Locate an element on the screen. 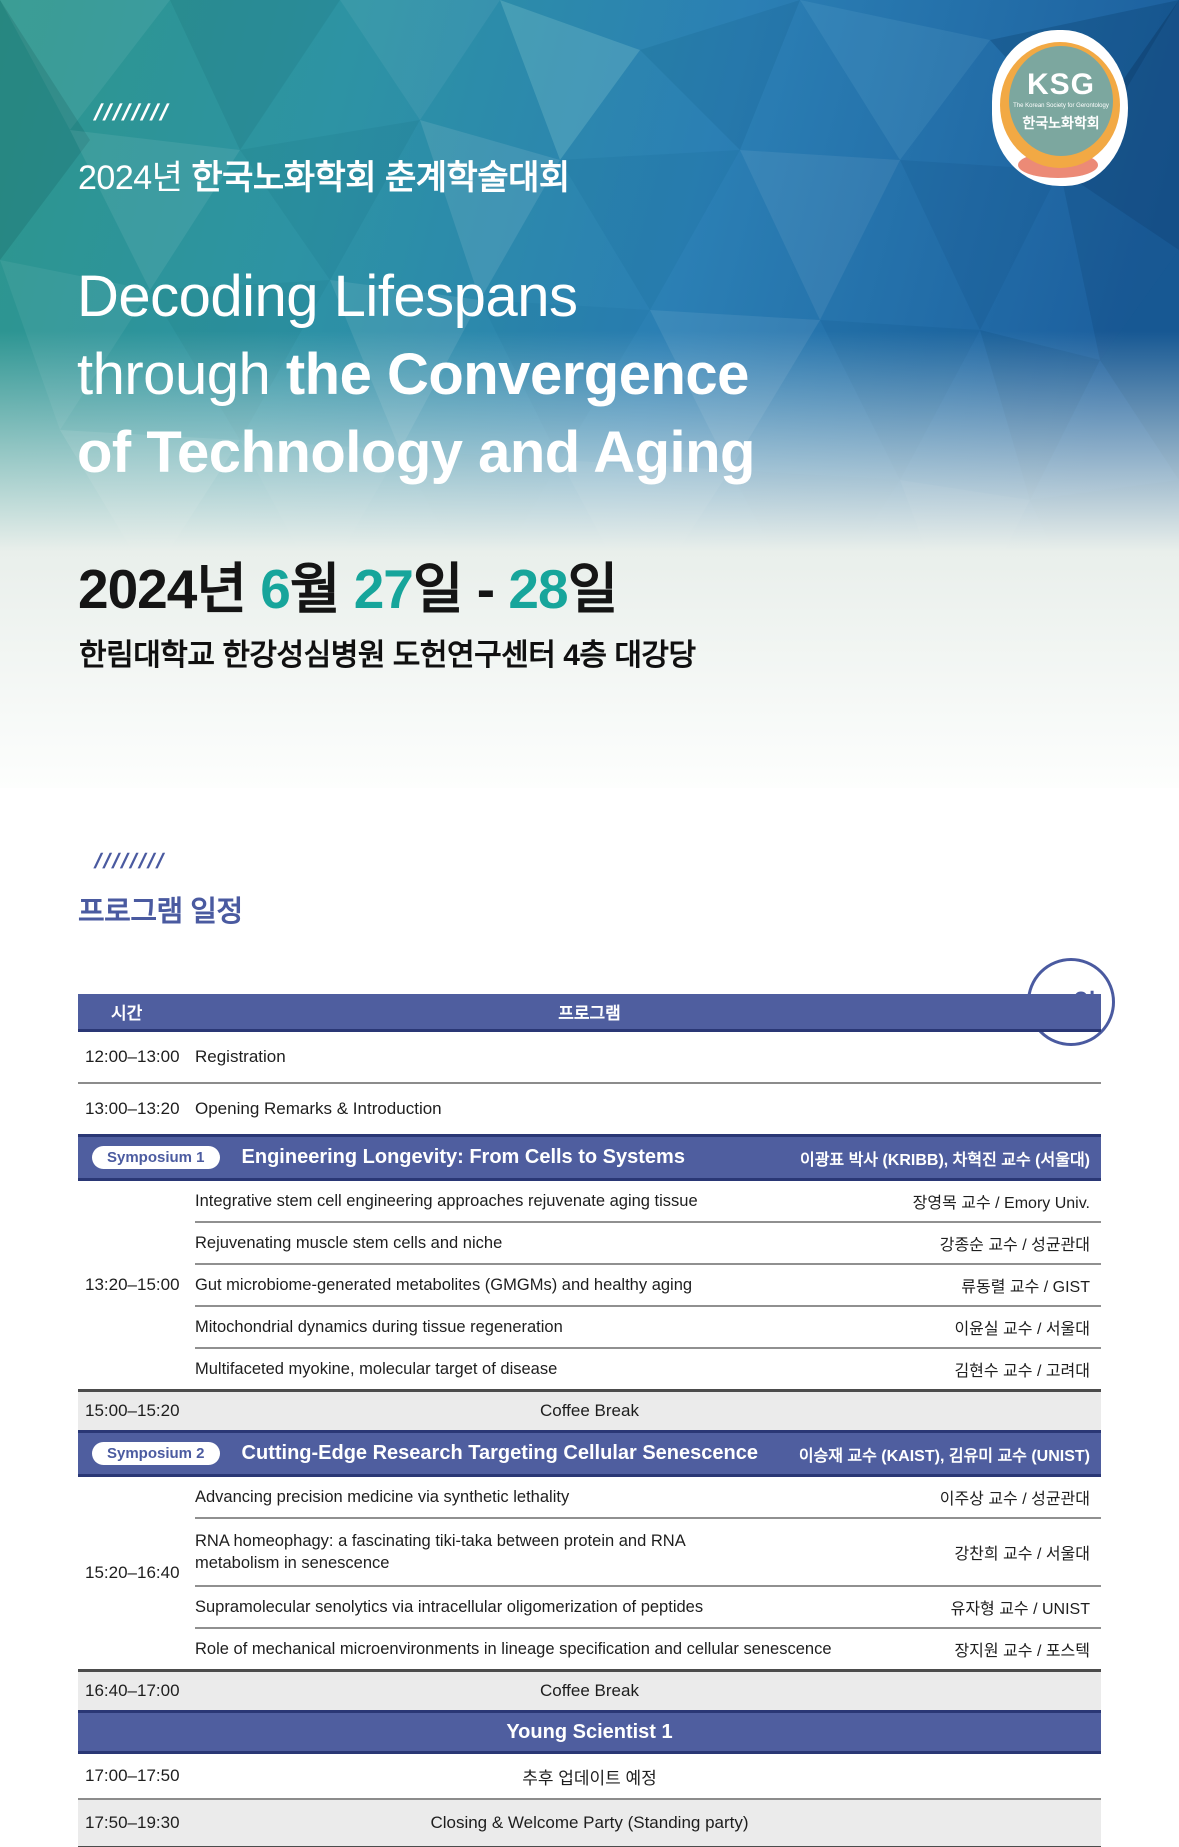  table-header: 프로그램 시간 is located at coordinates (589, 1013).